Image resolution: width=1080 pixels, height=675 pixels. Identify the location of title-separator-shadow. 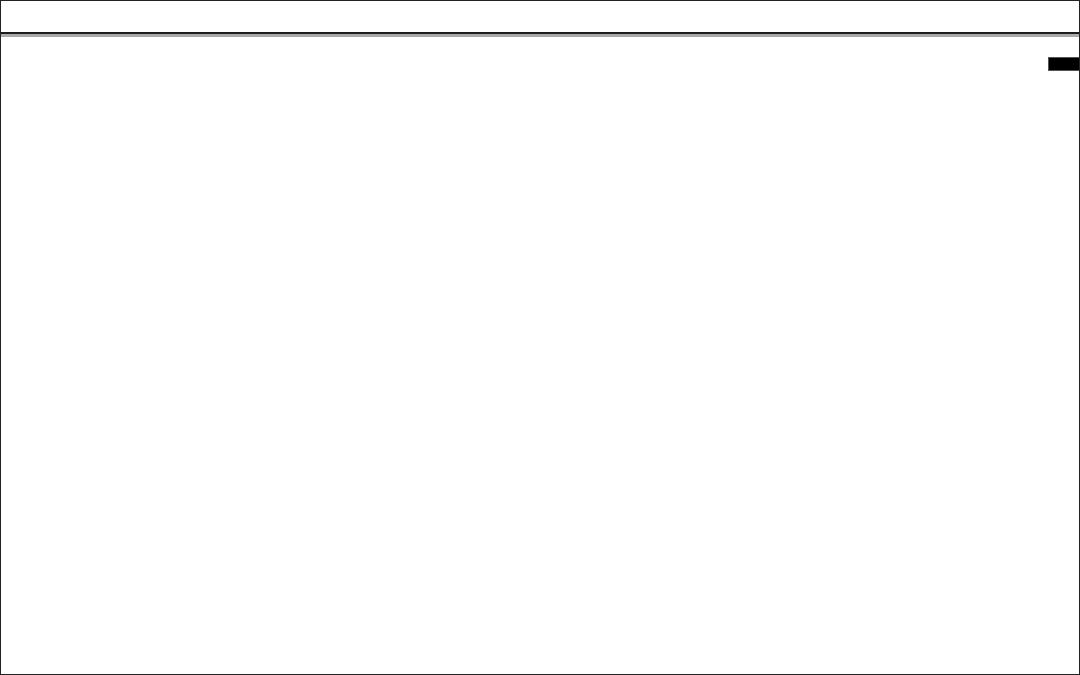
(540, 35).